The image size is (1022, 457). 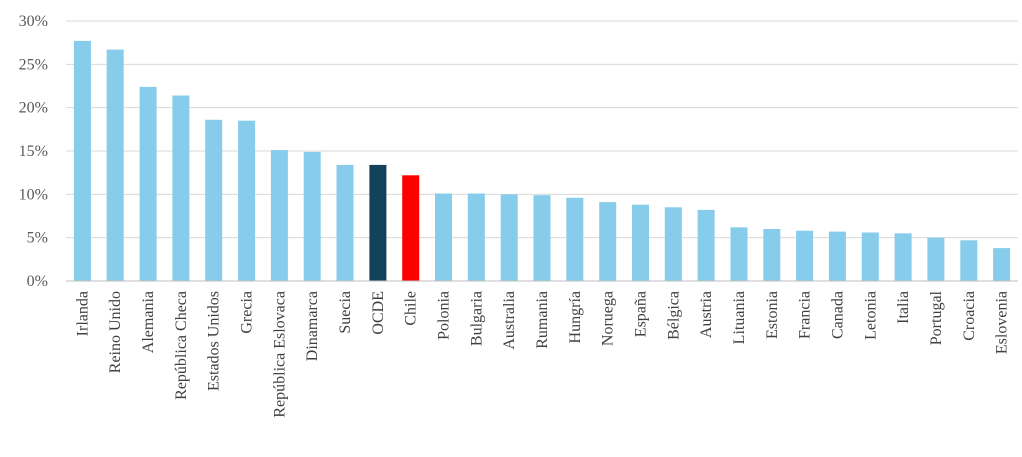 What do you see at coordinates (443, 237) in the screenshot?
I see `bar-polonia` at bounding box center [443, 237].